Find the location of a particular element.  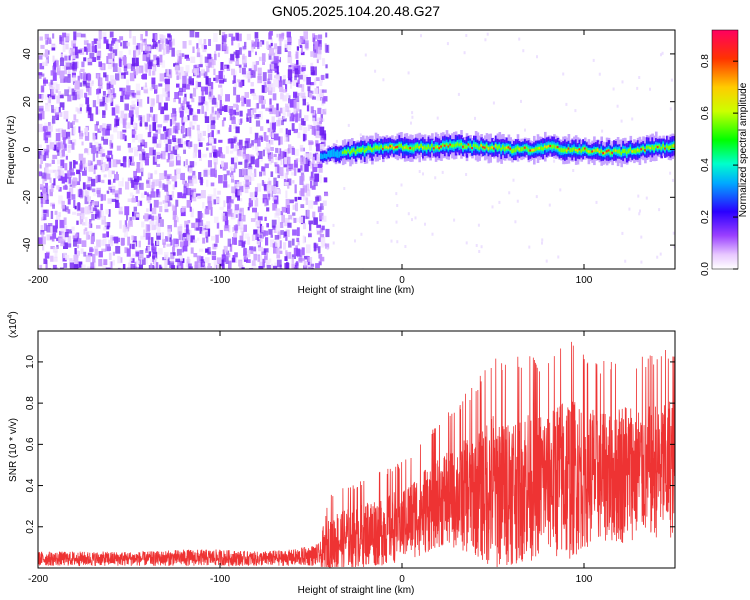

x-tick-label: 100 is located at coordinates (584, 280).